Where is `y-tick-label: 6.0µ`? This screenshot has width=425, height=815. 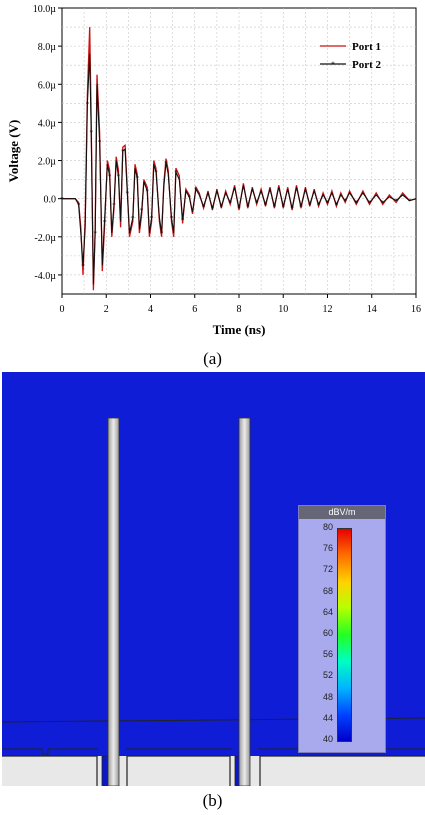 y-tick-label: 6.0µ is located at coordinates (47, 85).